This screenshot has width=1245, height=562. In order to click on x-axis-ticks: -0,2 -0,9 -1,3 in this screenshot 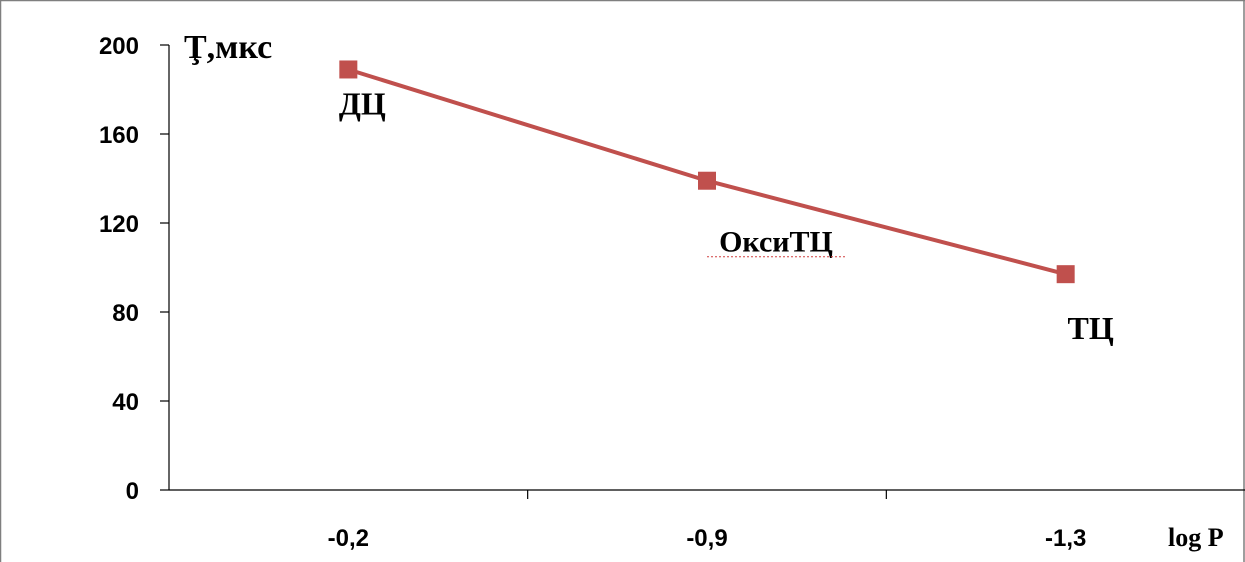, I will do `click(707, 521)`.